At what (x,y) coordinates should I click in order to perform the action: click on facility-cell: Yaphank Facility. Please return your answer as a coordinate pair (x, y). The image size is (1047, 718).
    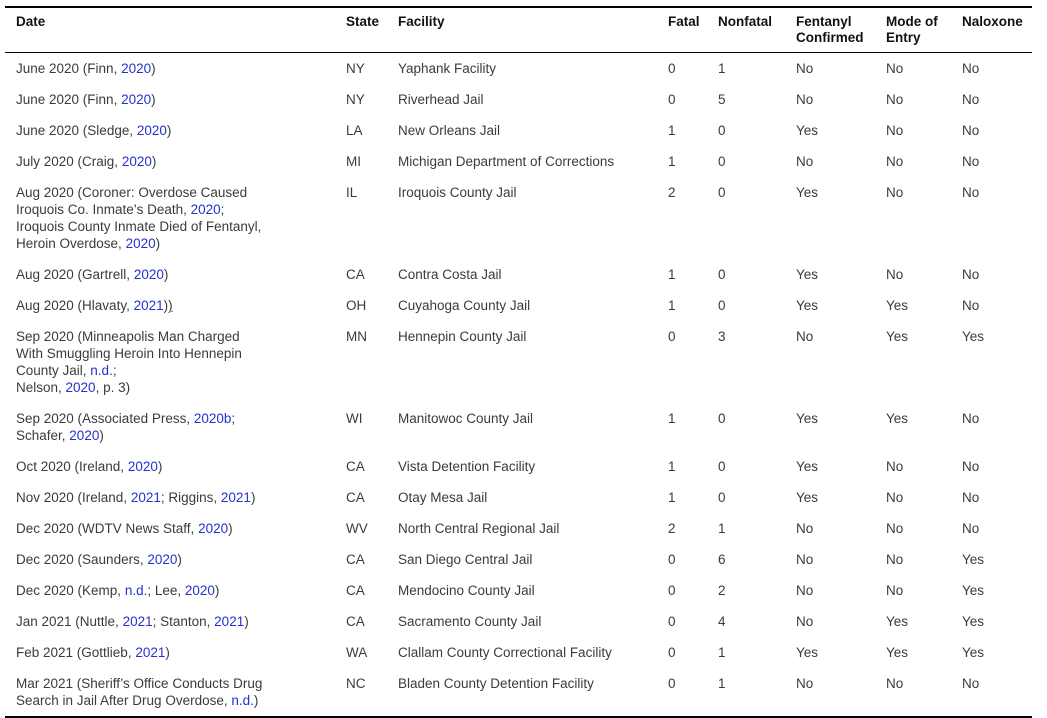
    Looking at the image, I should click on (447, 68).